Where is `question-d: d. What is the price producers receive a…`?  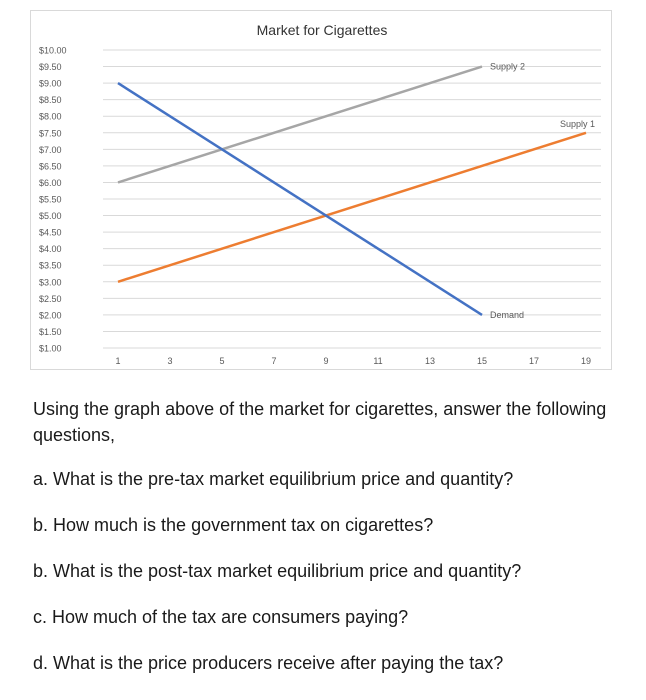 question-d: d. What is the price producers receive a… is located at coordinates (268, 663).